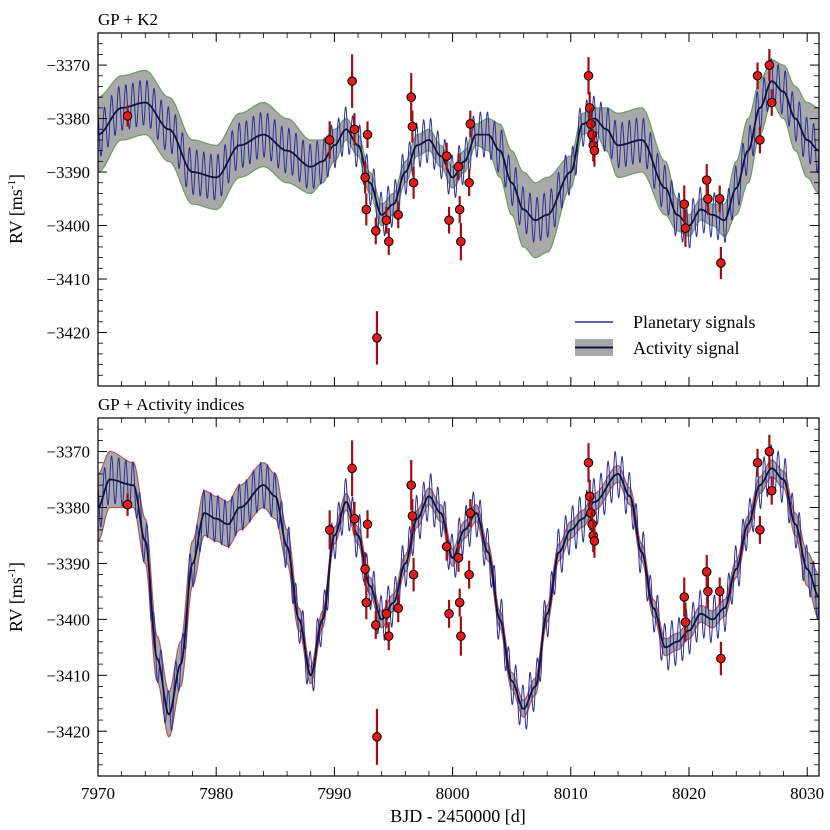 This screenshot has height=830, width=830. Describe the element at coordinates (171, 404) in the screenshot. I see `panel-bottom-title: GP + Activity indices` at that location.